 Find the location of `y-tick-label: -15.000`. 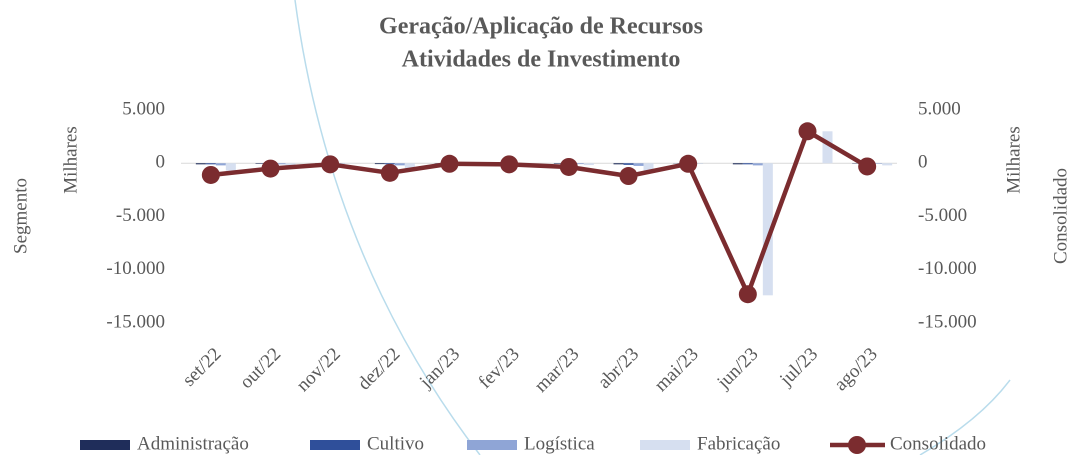

y-tick-label: -15.000 is located at coordinates (135, 321).